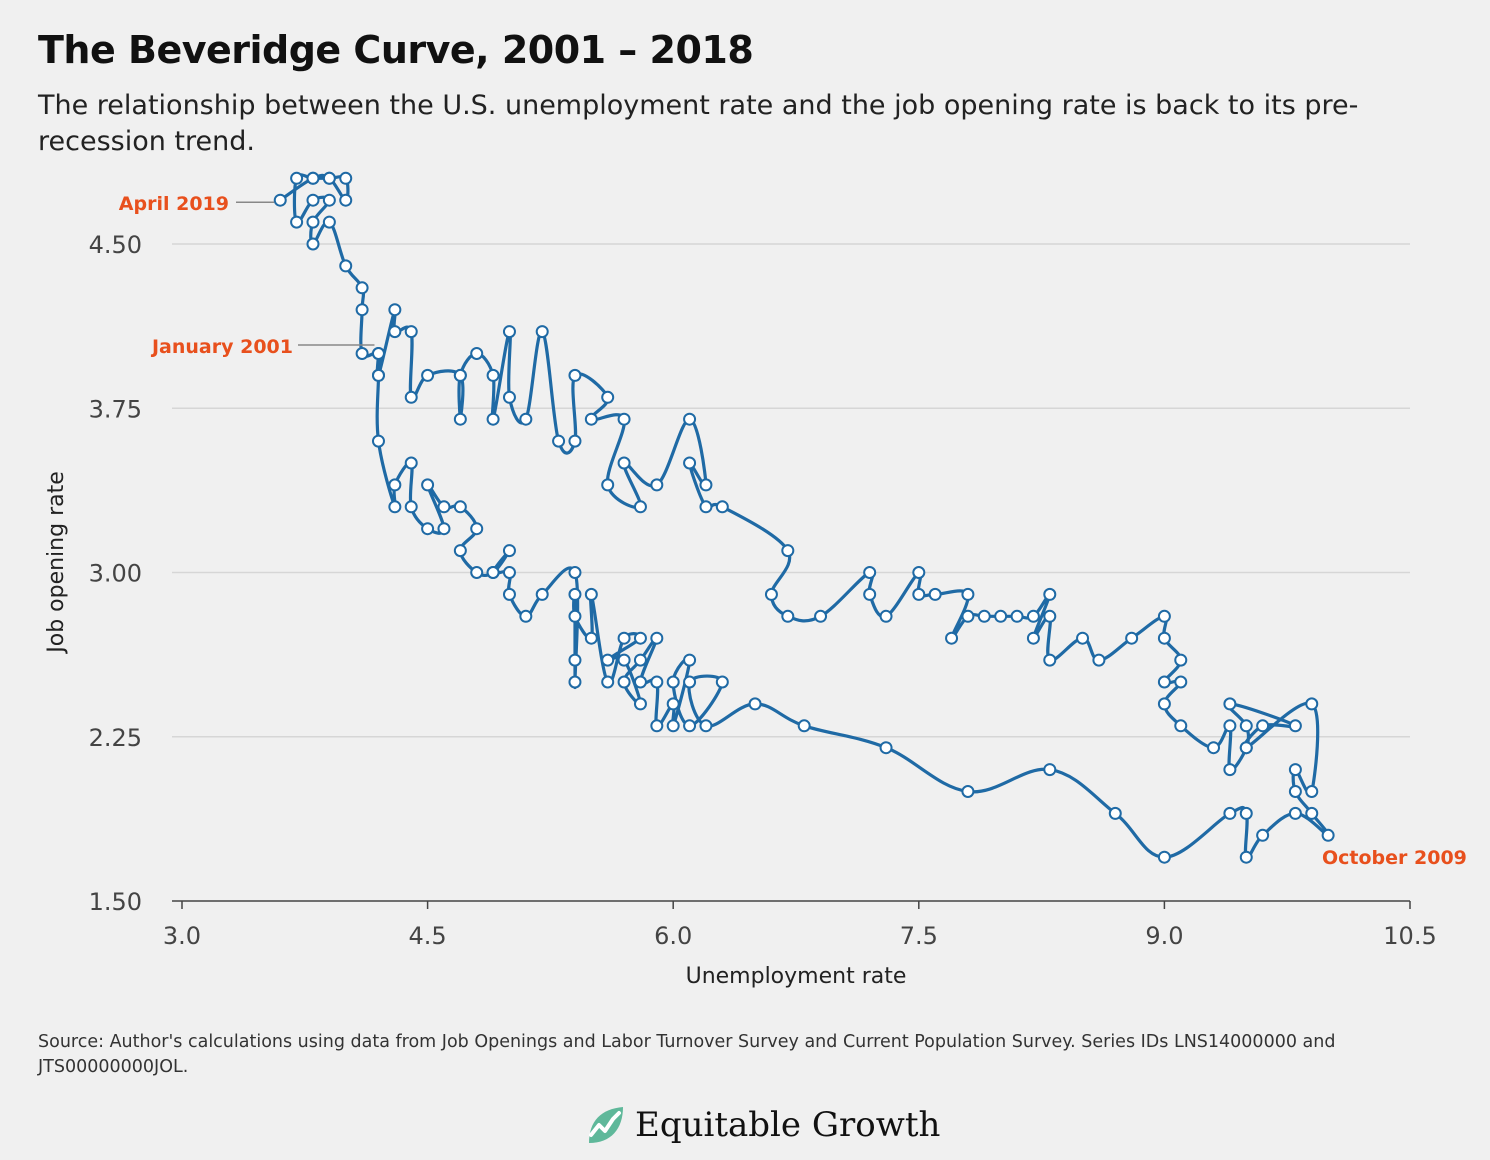 The height and width of the screenshot is (1160, 1490). Describe the element at coordinates (1164, 936) in the screenshot. I see `x-tick-label: 9.0` at that location.